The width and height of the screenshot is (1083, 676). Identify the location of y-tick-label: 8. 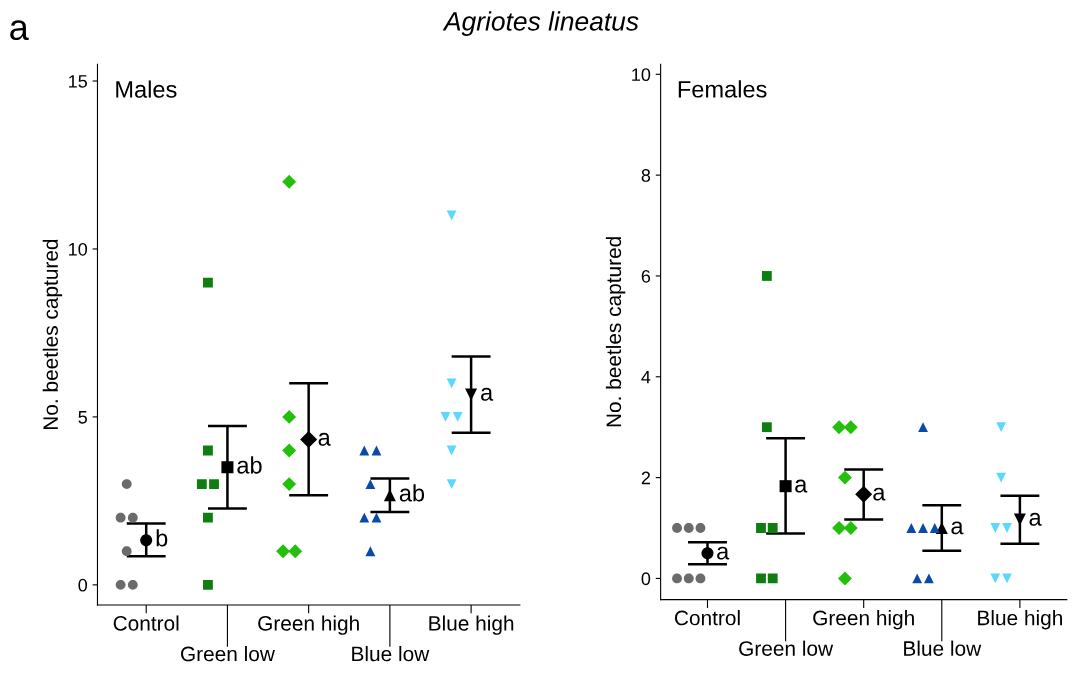
(646, 175).